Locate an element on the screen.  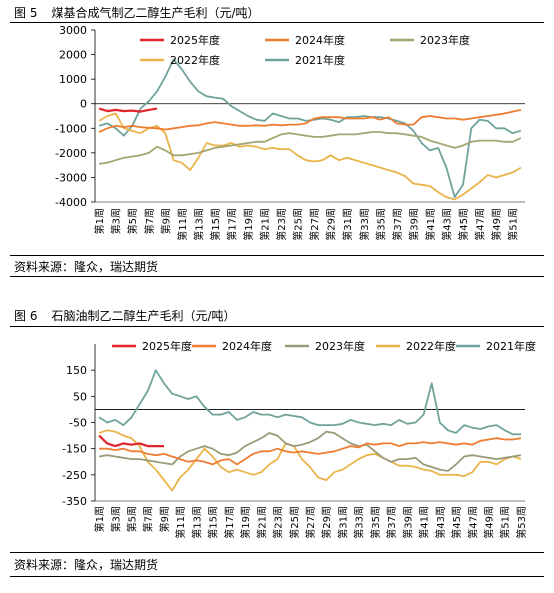
y-tick-label: -2000 is located at coordinates (71, 153).